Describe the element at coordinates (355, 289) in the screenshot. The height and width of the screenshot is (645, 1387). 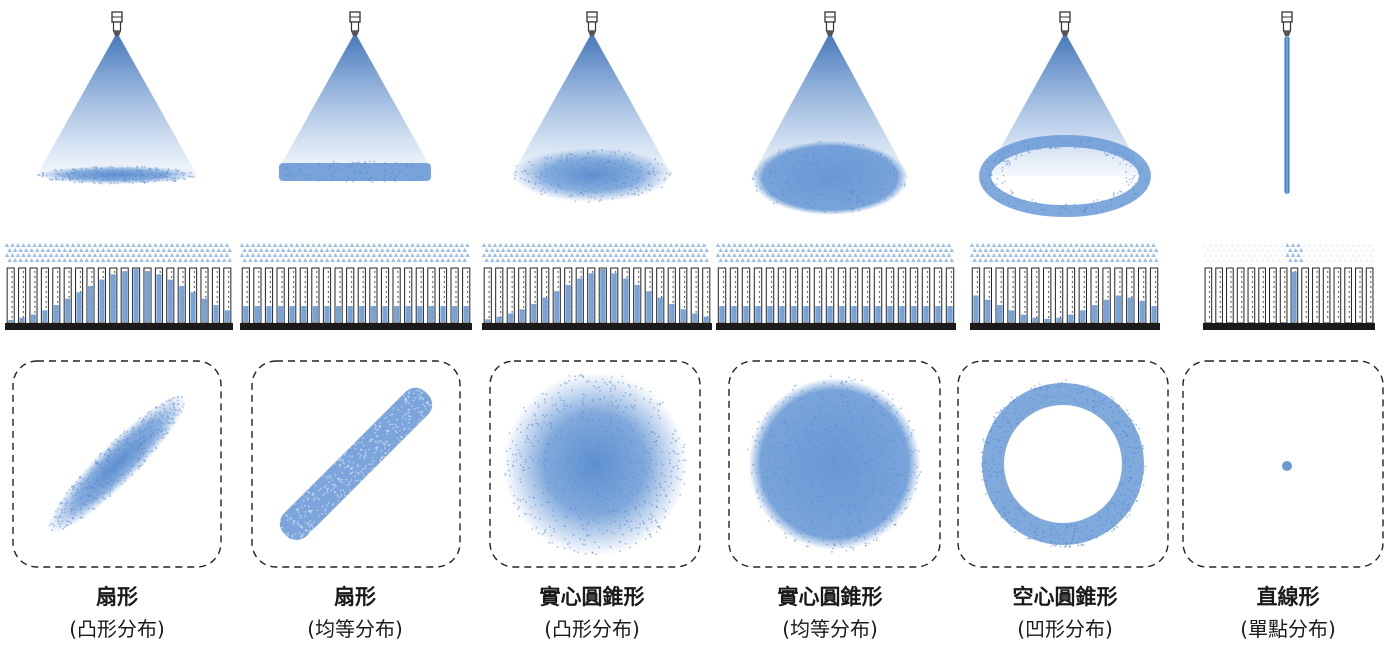
I see `spray-column-flat-even` at that location.